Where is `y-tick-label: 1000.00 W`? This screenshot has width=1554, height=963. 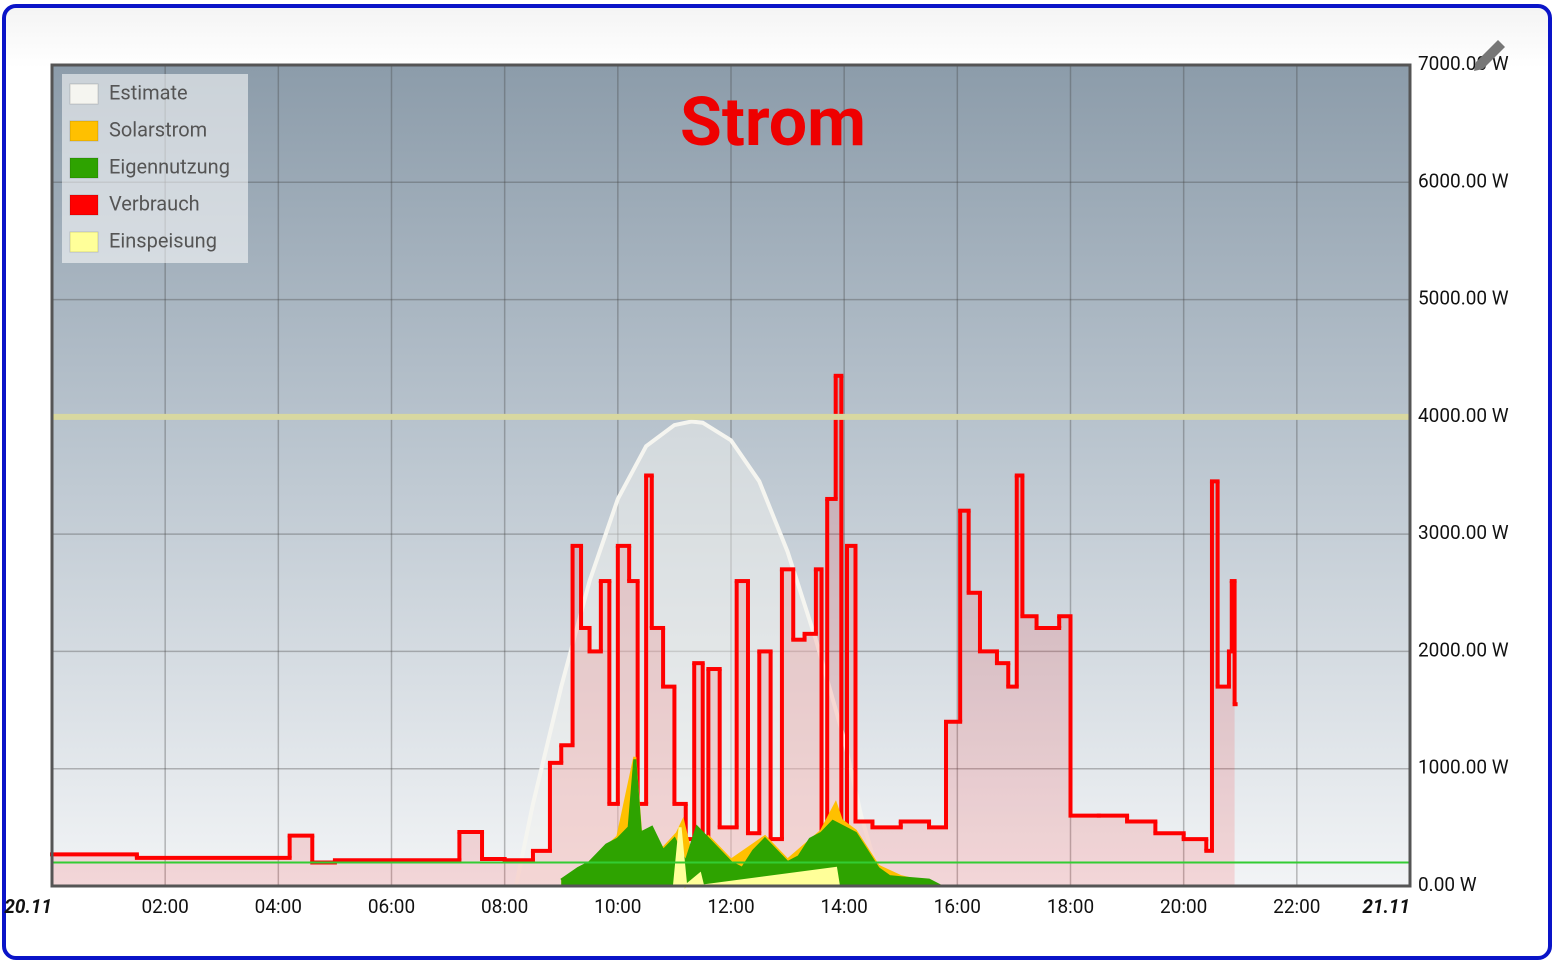 y-tick-label: 1000.00 W is located at coordinates (1463, 767).